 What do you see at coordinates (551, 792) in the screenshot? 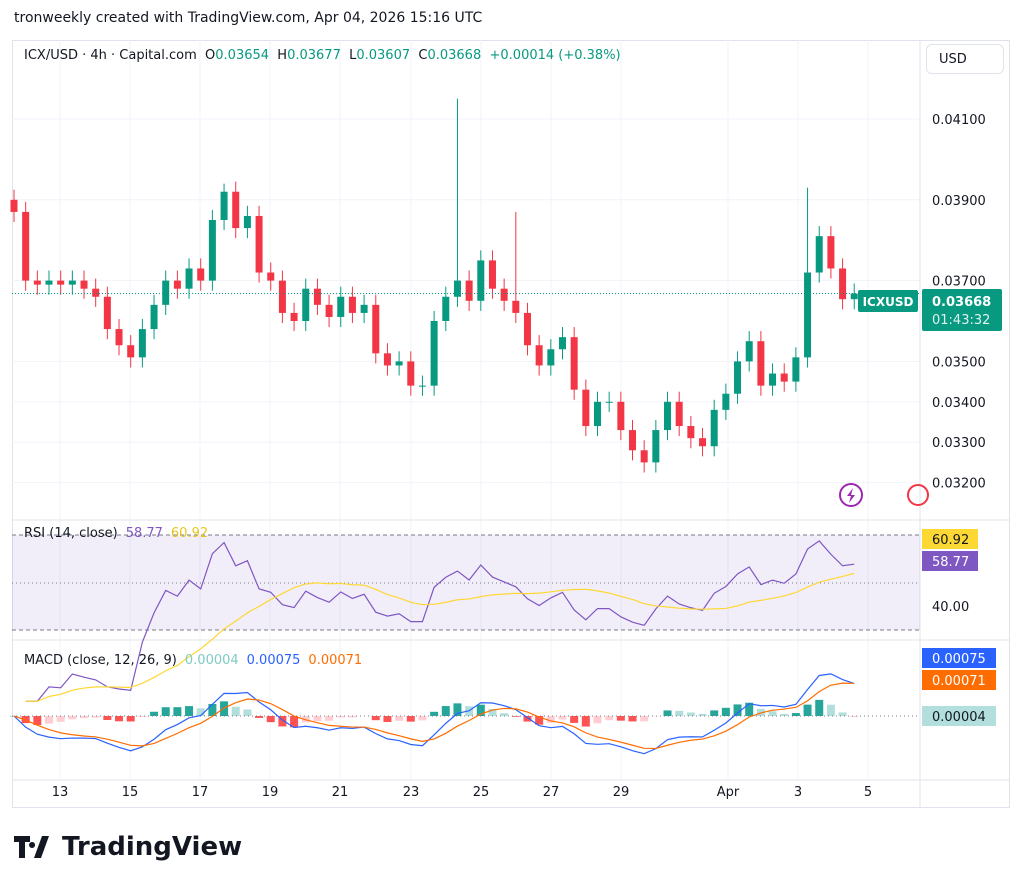
I see `date-tick-label: 27` at bounding box center [551, 792].